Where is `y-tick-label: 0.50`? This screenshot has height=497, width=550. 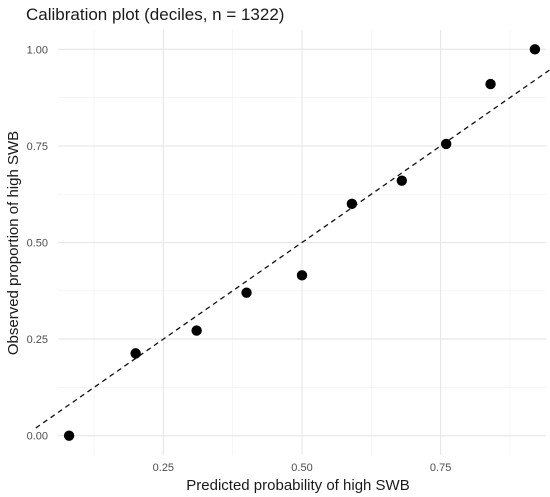
y-tick-label: 0.50 is located at coordinates (37, 244).